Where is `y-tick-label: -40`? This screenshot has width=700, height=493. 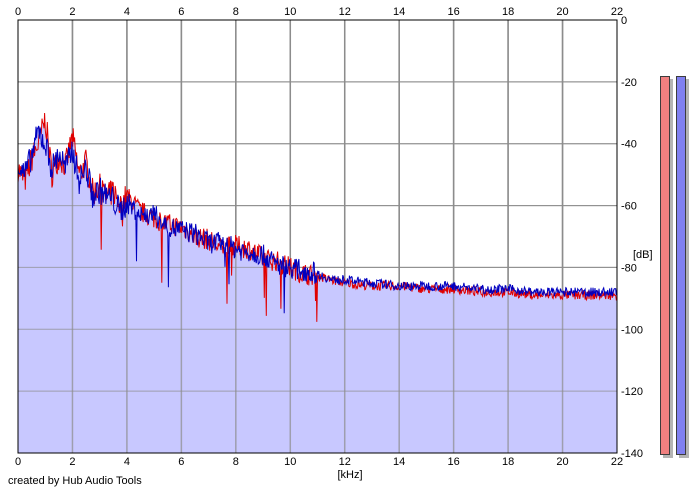
y-tick-label: -40 is located at coordinates (629, 145).